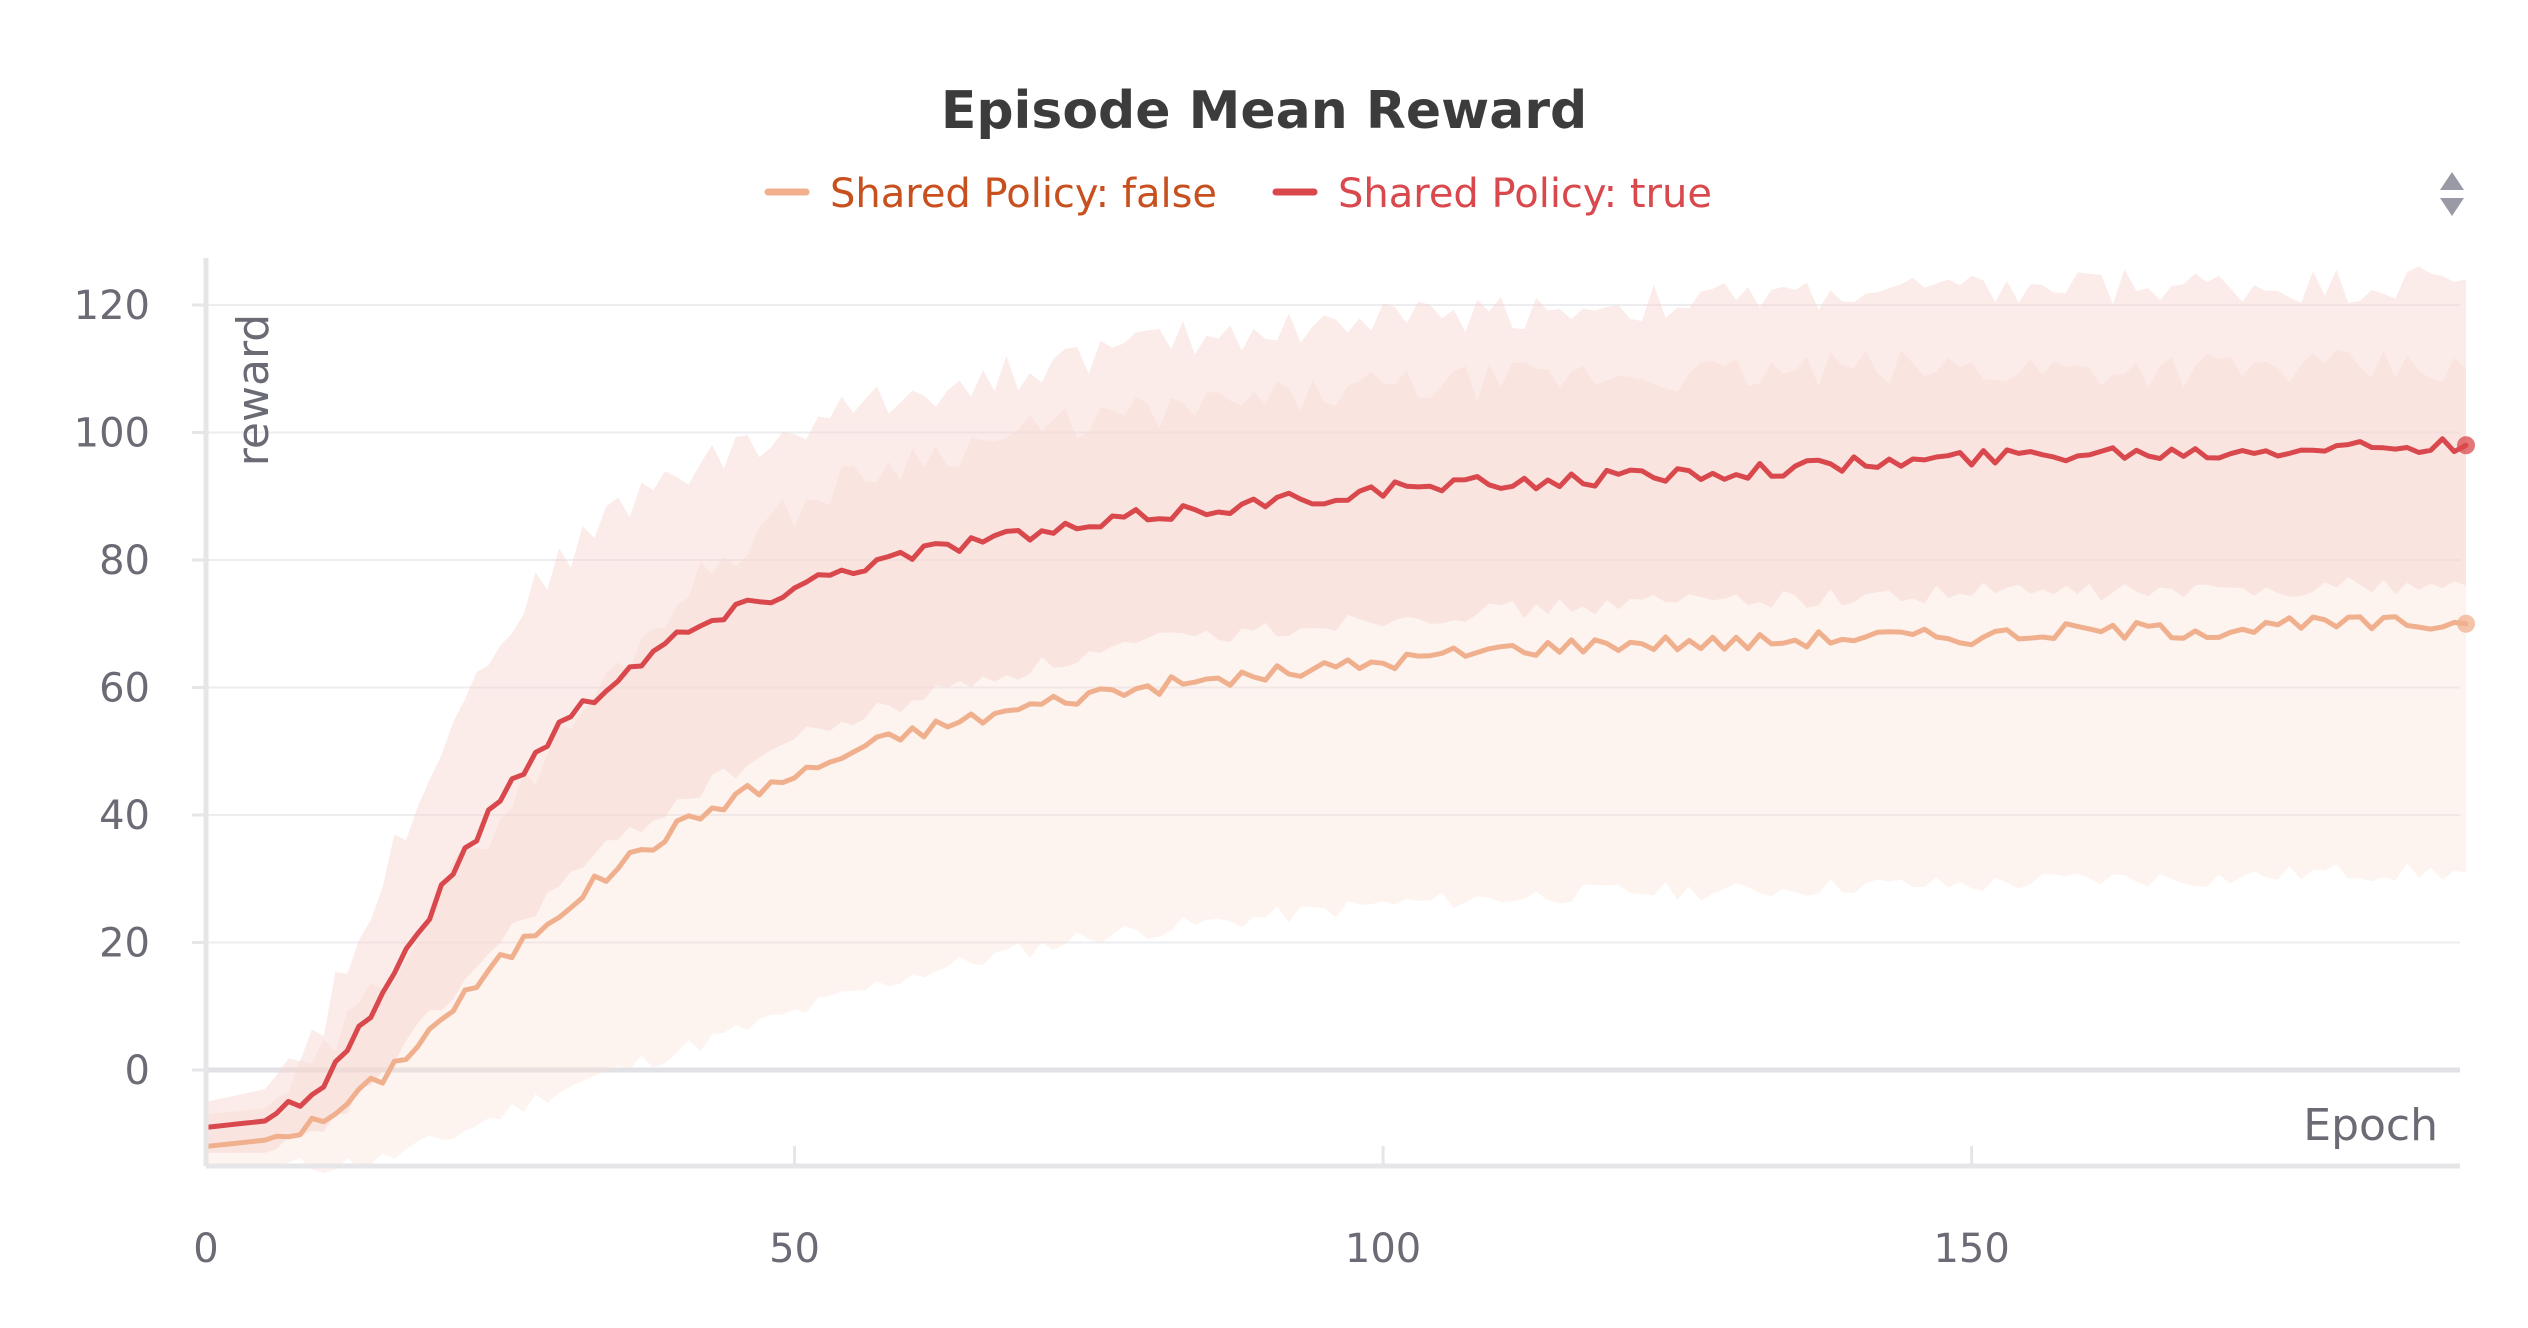 The width and height of the screenshot is (2528, 1328). Describe the element at coordinates (205, 1249) in the screenshot. I see `x-tick-label: 0` at that location.